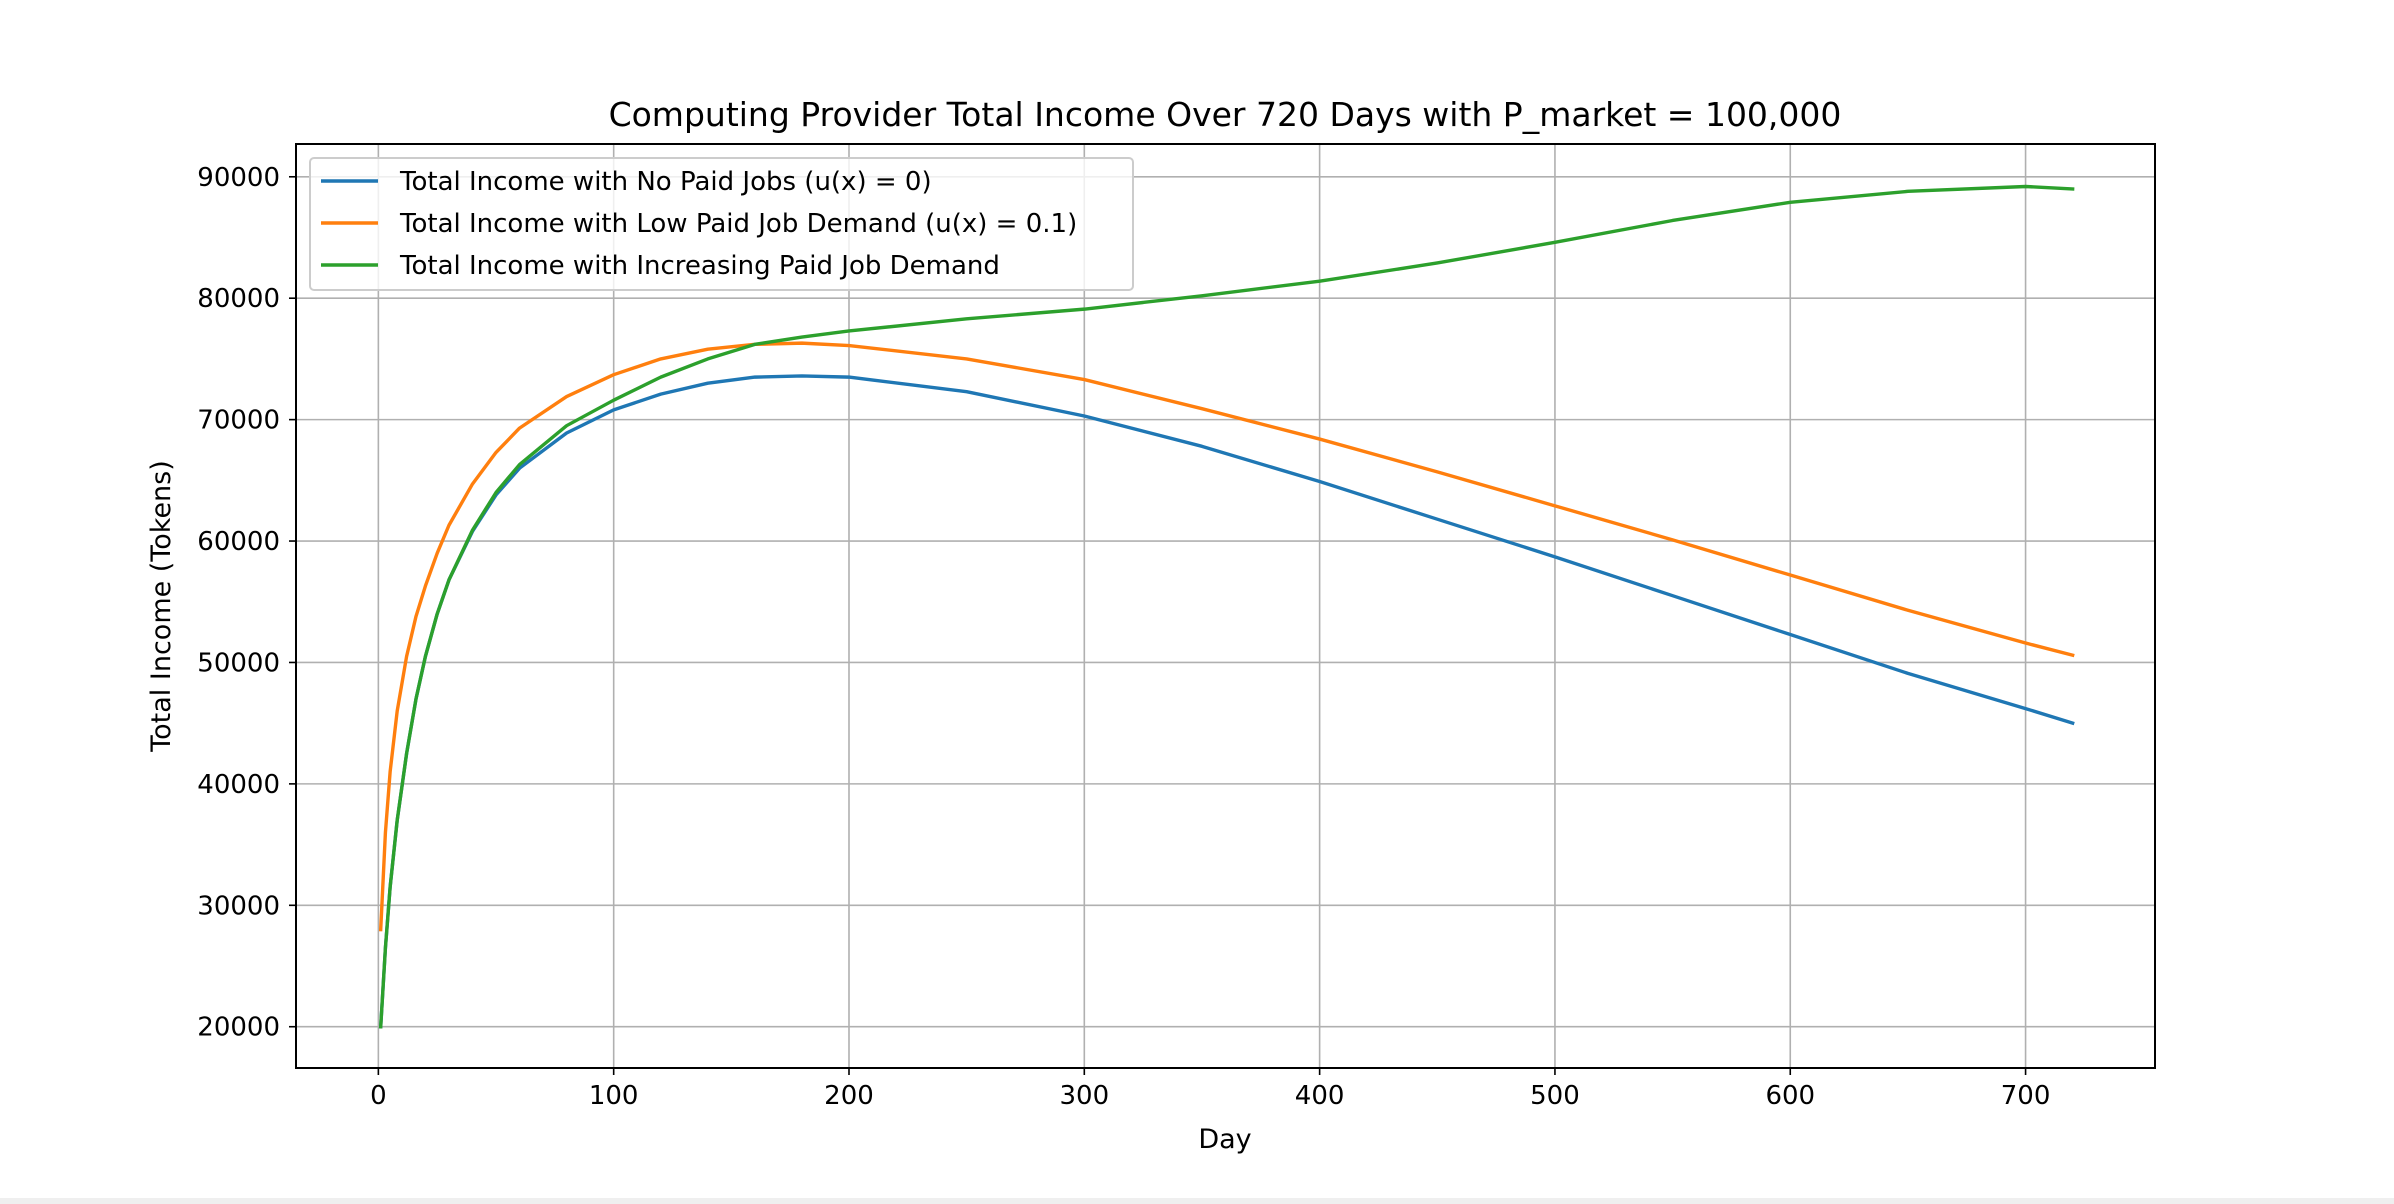 The width and height of the screenshot is (2394, 1204). What do you see at coordinates (378, 1096) in the screenshot?
I see `x-tick-label: 0` at bounding box center [378, 1096].